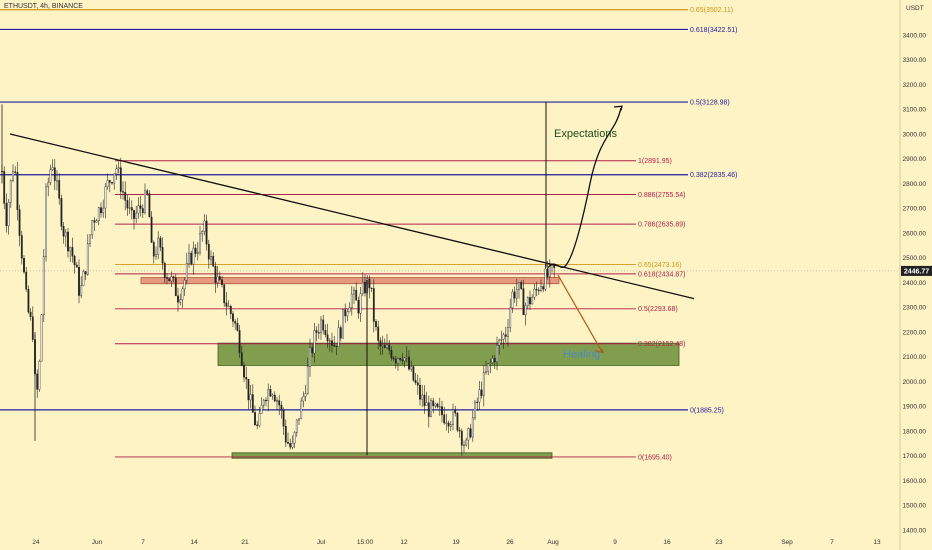 Image resolution: width=932 pixels, height=550 pixels. What do you see at coordinates (711, 10) in the screenshot?
I see `fib-major-label: 0.65(3502.11)` at bounding box center [711, 10].